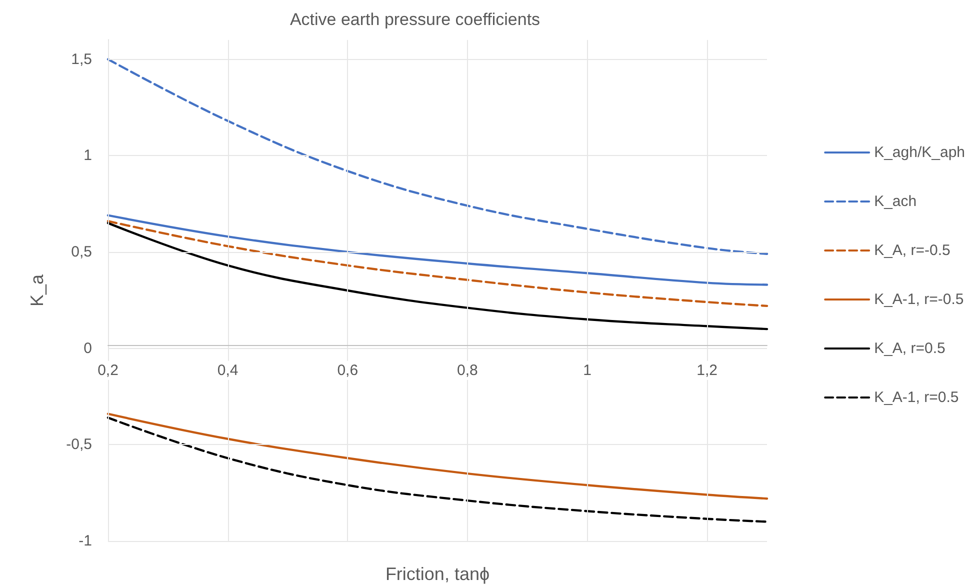  What do you see at coordinates (920, 152) in the screenshot?
I see `legend-label: K_agh/K_aph` at bounding box center [920, 152].